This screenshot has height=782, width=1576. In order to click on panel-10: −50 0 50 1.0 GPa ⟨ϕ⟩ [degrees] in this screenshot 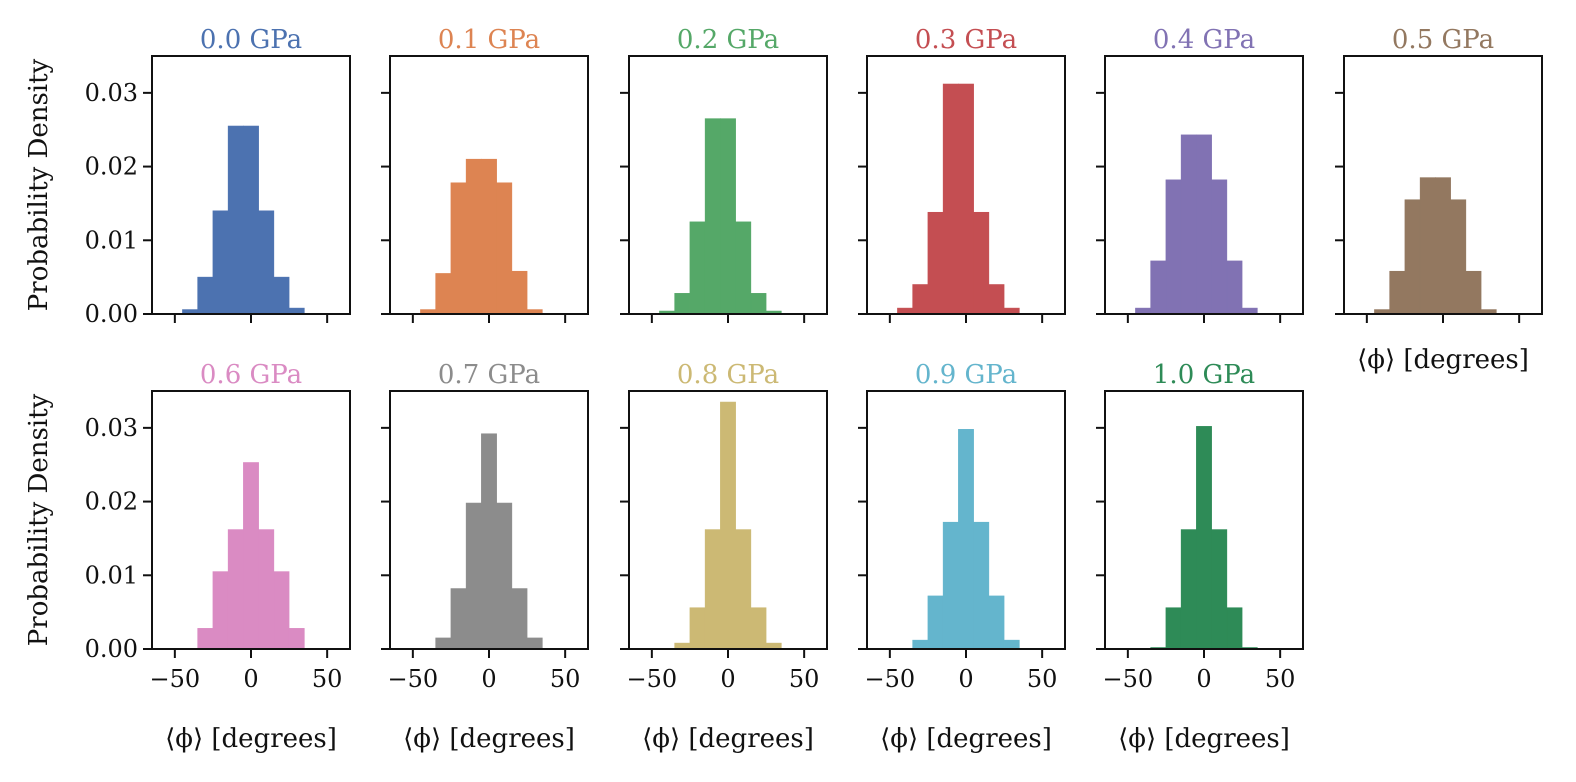, I will do `click(1200, 557)`.